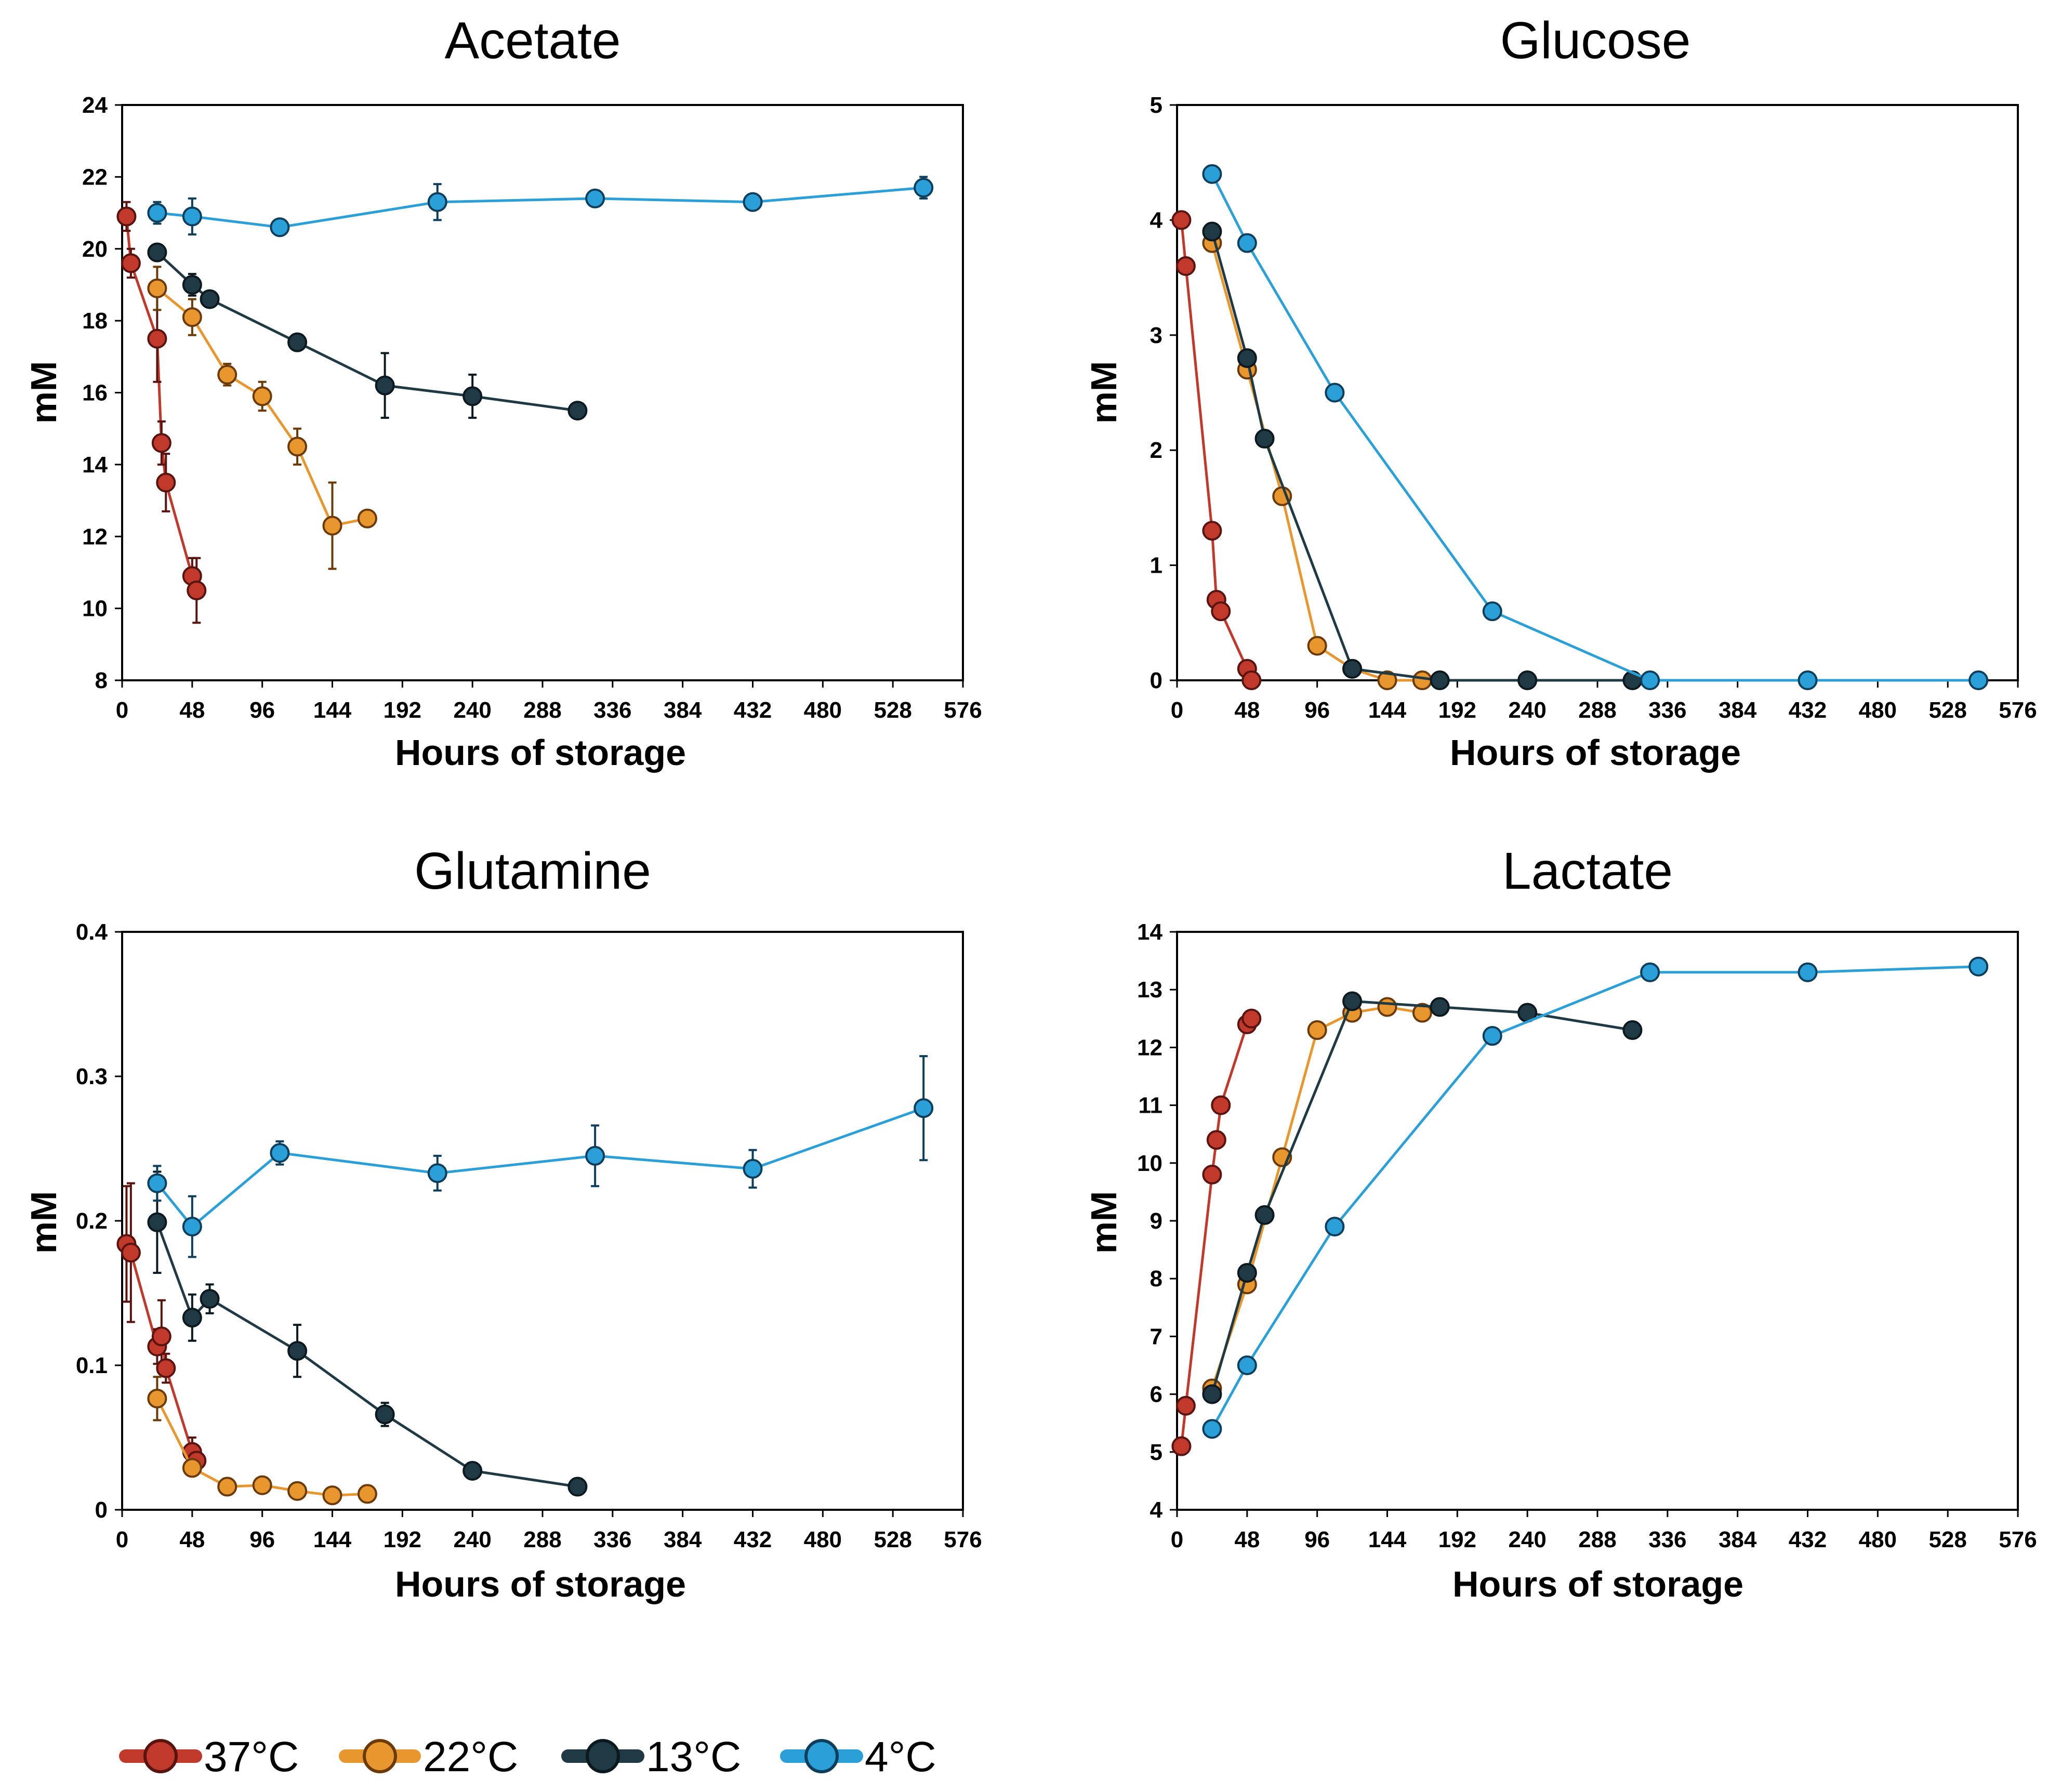 Image resolution: width=2048 pixels, height=1792 pixels. I want to click on y-tick-label: 2, so click(1156, 450).